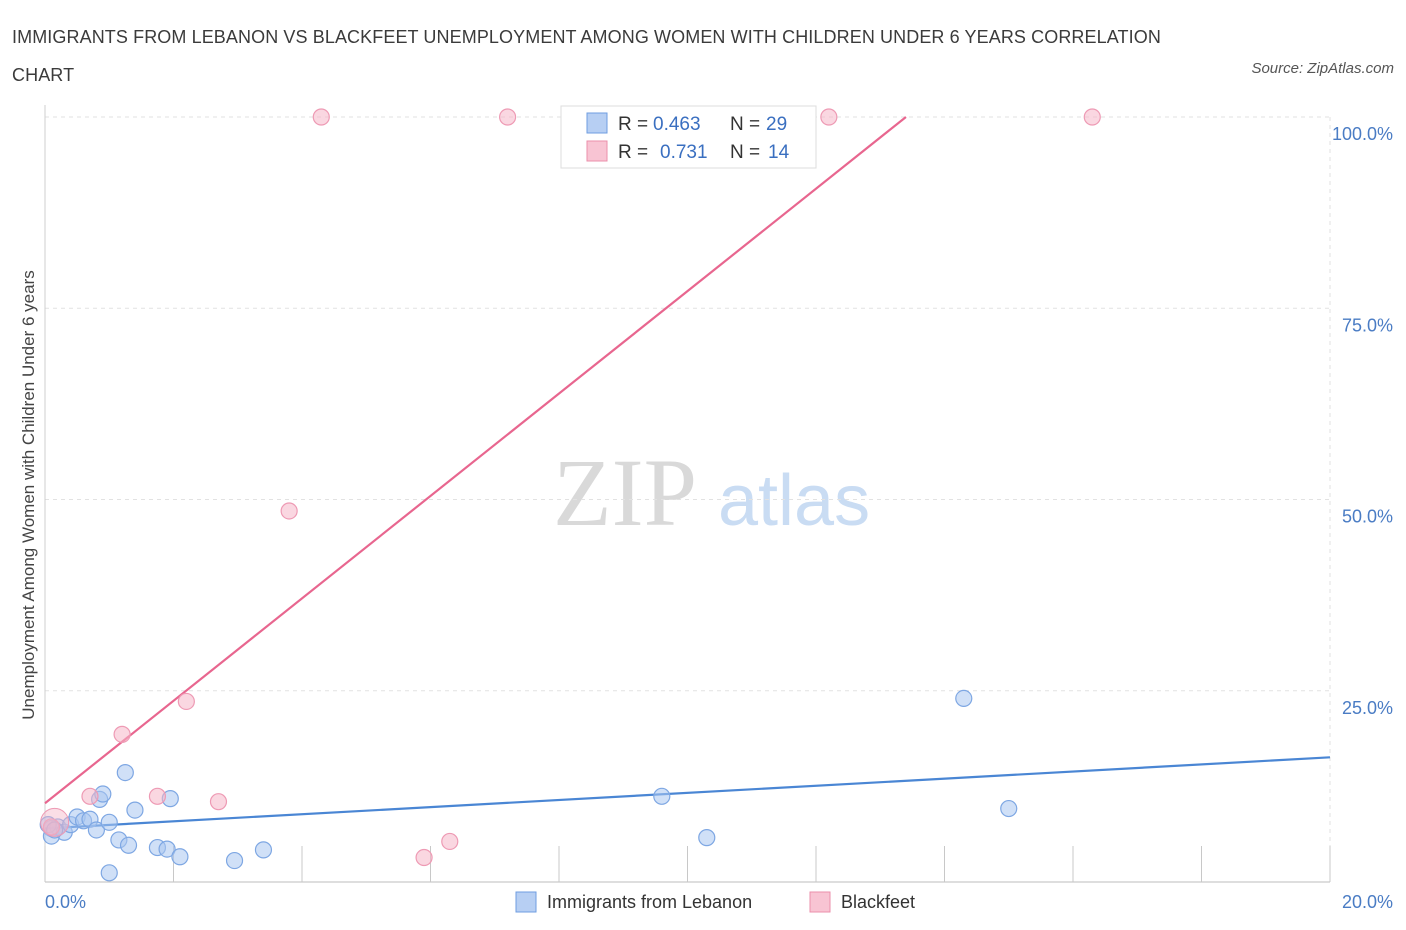 The width and height of the screenshot is (1406, 930). I want to click on bottom-legend-swatch-lebanon, so click(526, 902).